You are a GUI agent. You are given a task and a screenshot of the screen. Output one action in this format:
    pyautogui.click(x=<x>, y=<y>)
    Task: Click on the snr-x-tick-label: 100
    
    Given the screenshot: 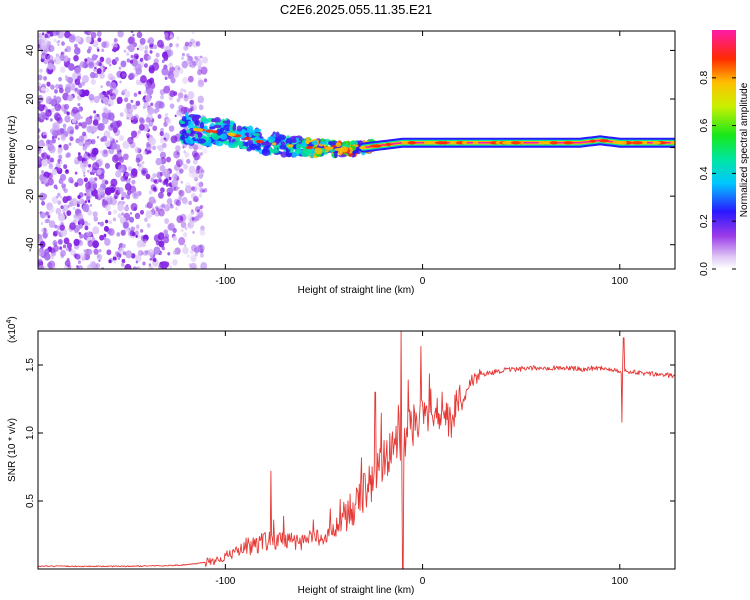 What is the action you would take?
    pyautogui.click(x=619, y=581)
    